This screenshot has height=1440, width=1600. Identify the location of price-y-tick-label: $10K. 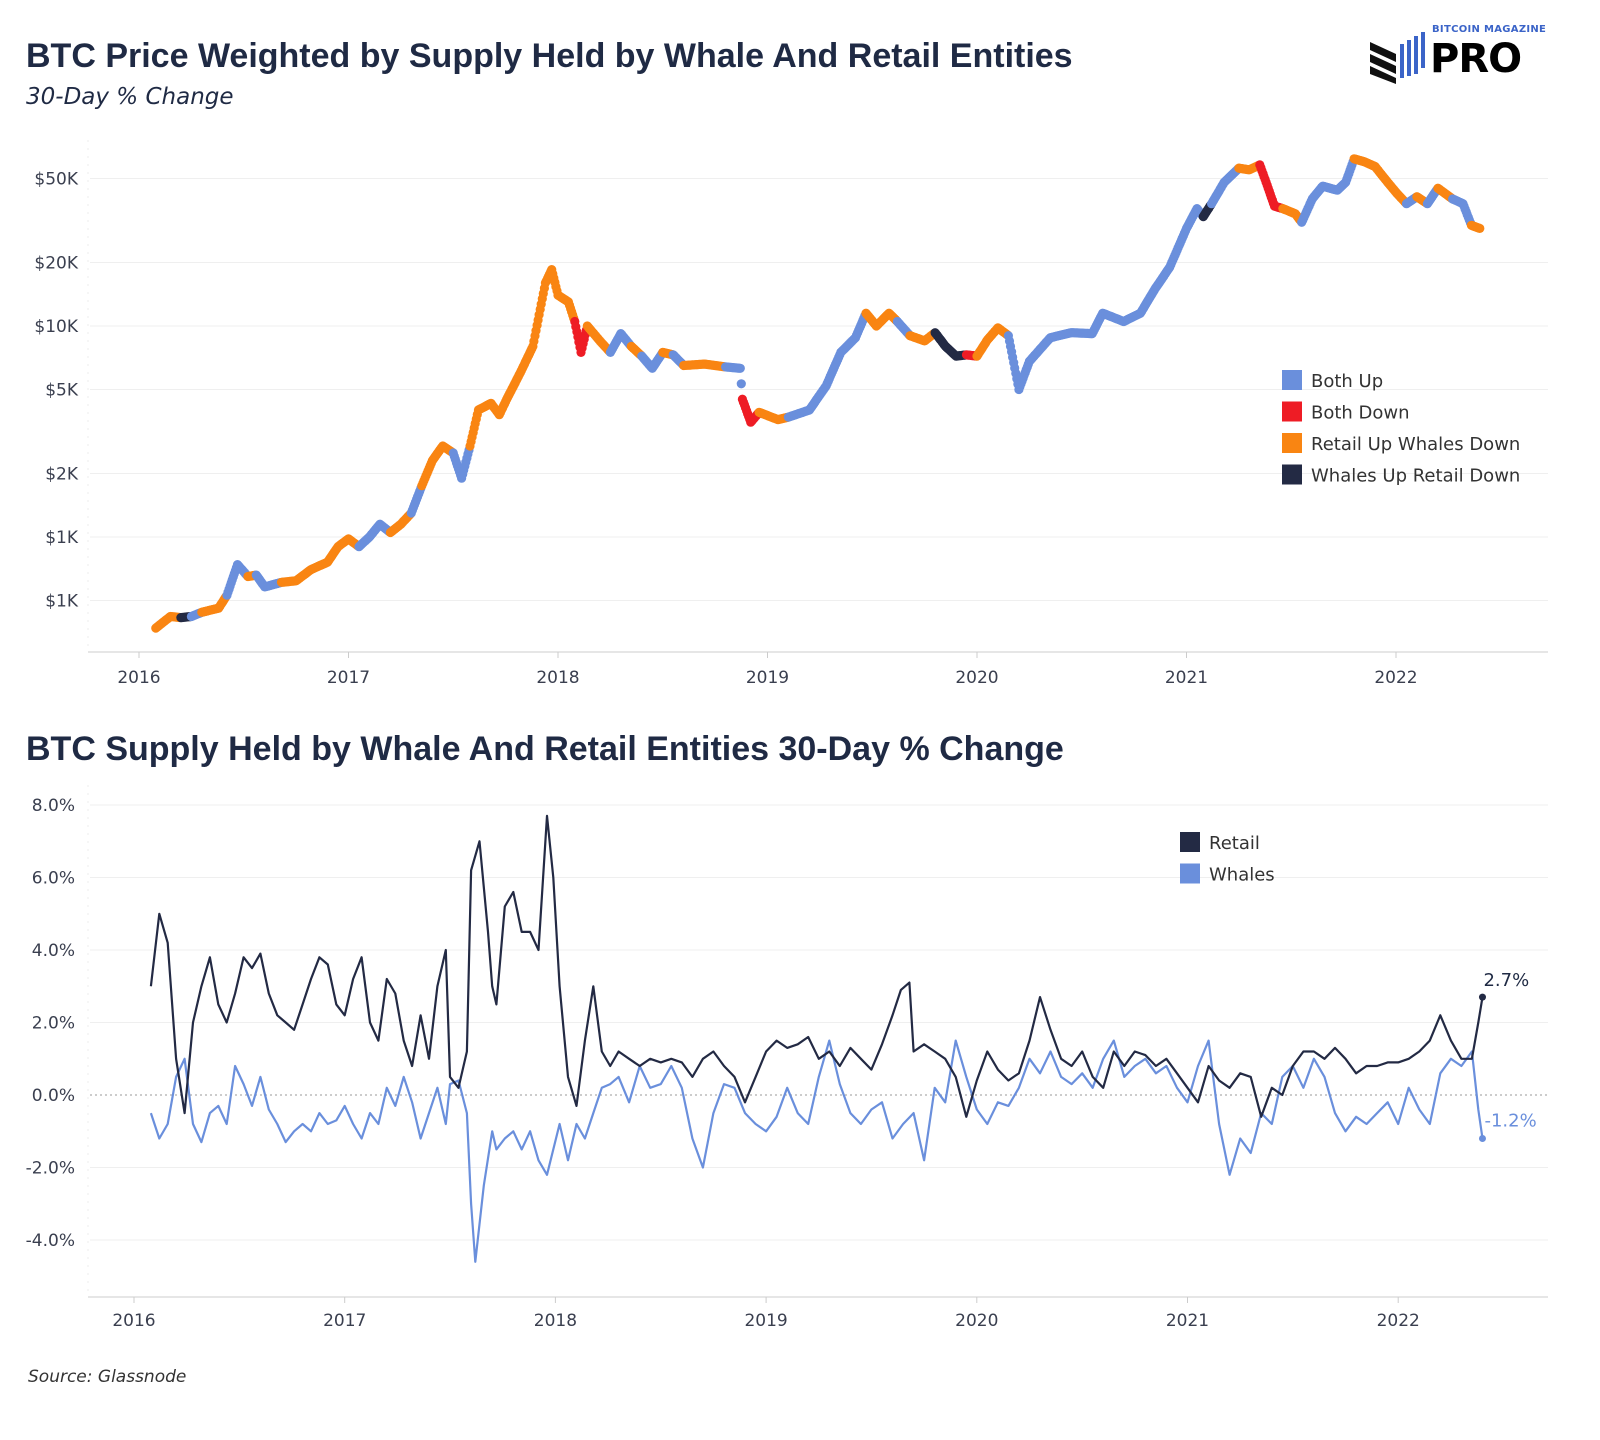
(56, 327).